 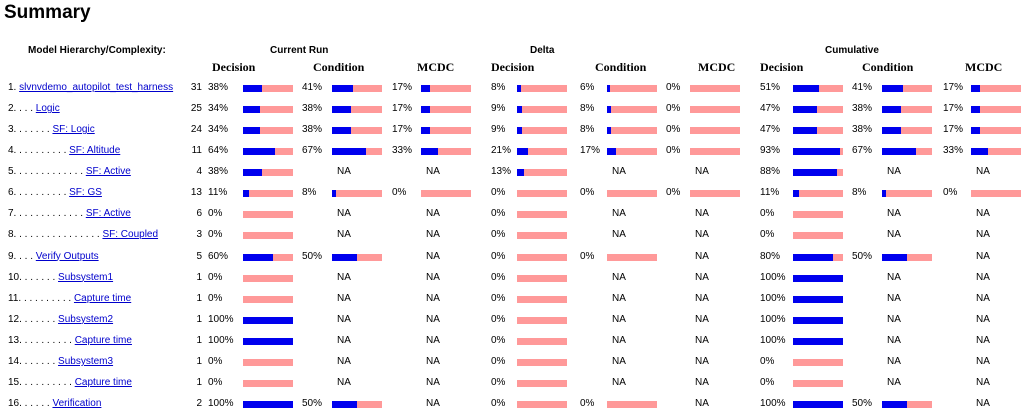 I want to click on row-link: SF: Coupled, so click(x=130, y=235).